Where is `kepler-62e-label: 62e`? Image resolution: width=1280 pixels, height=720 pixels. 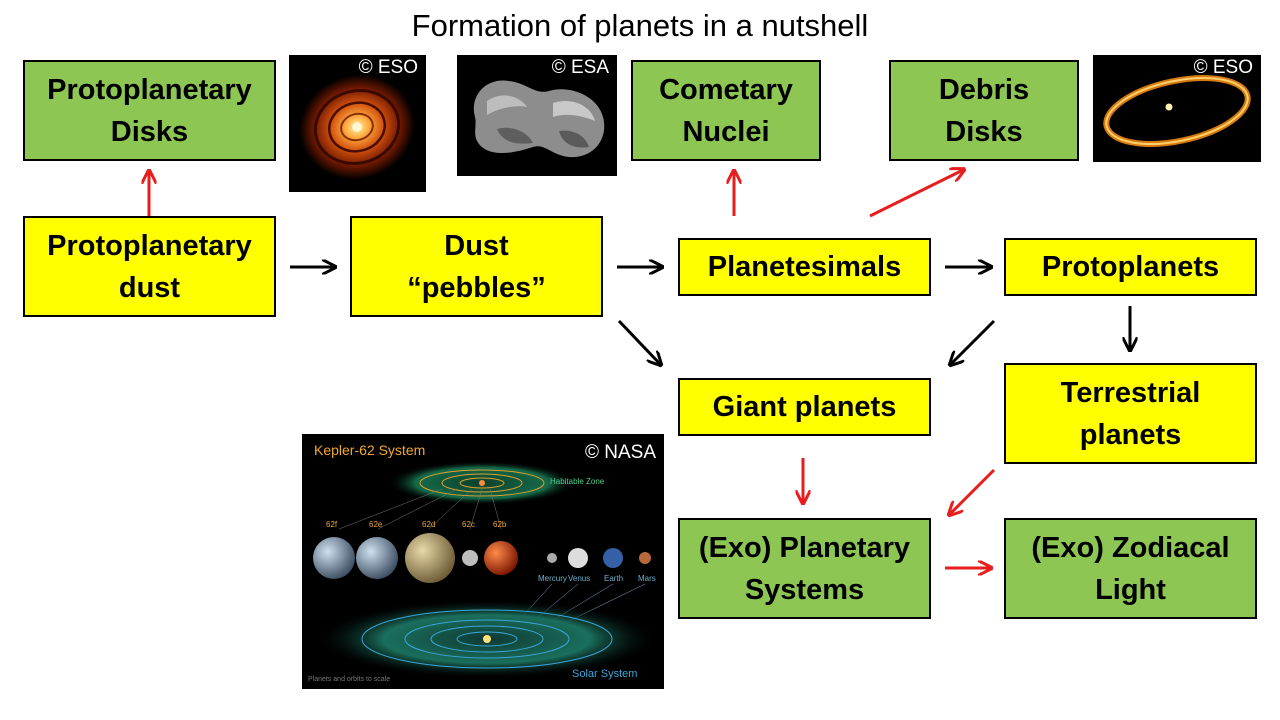 kepler-62e-label: 62e is located at coordinates (376, 524).